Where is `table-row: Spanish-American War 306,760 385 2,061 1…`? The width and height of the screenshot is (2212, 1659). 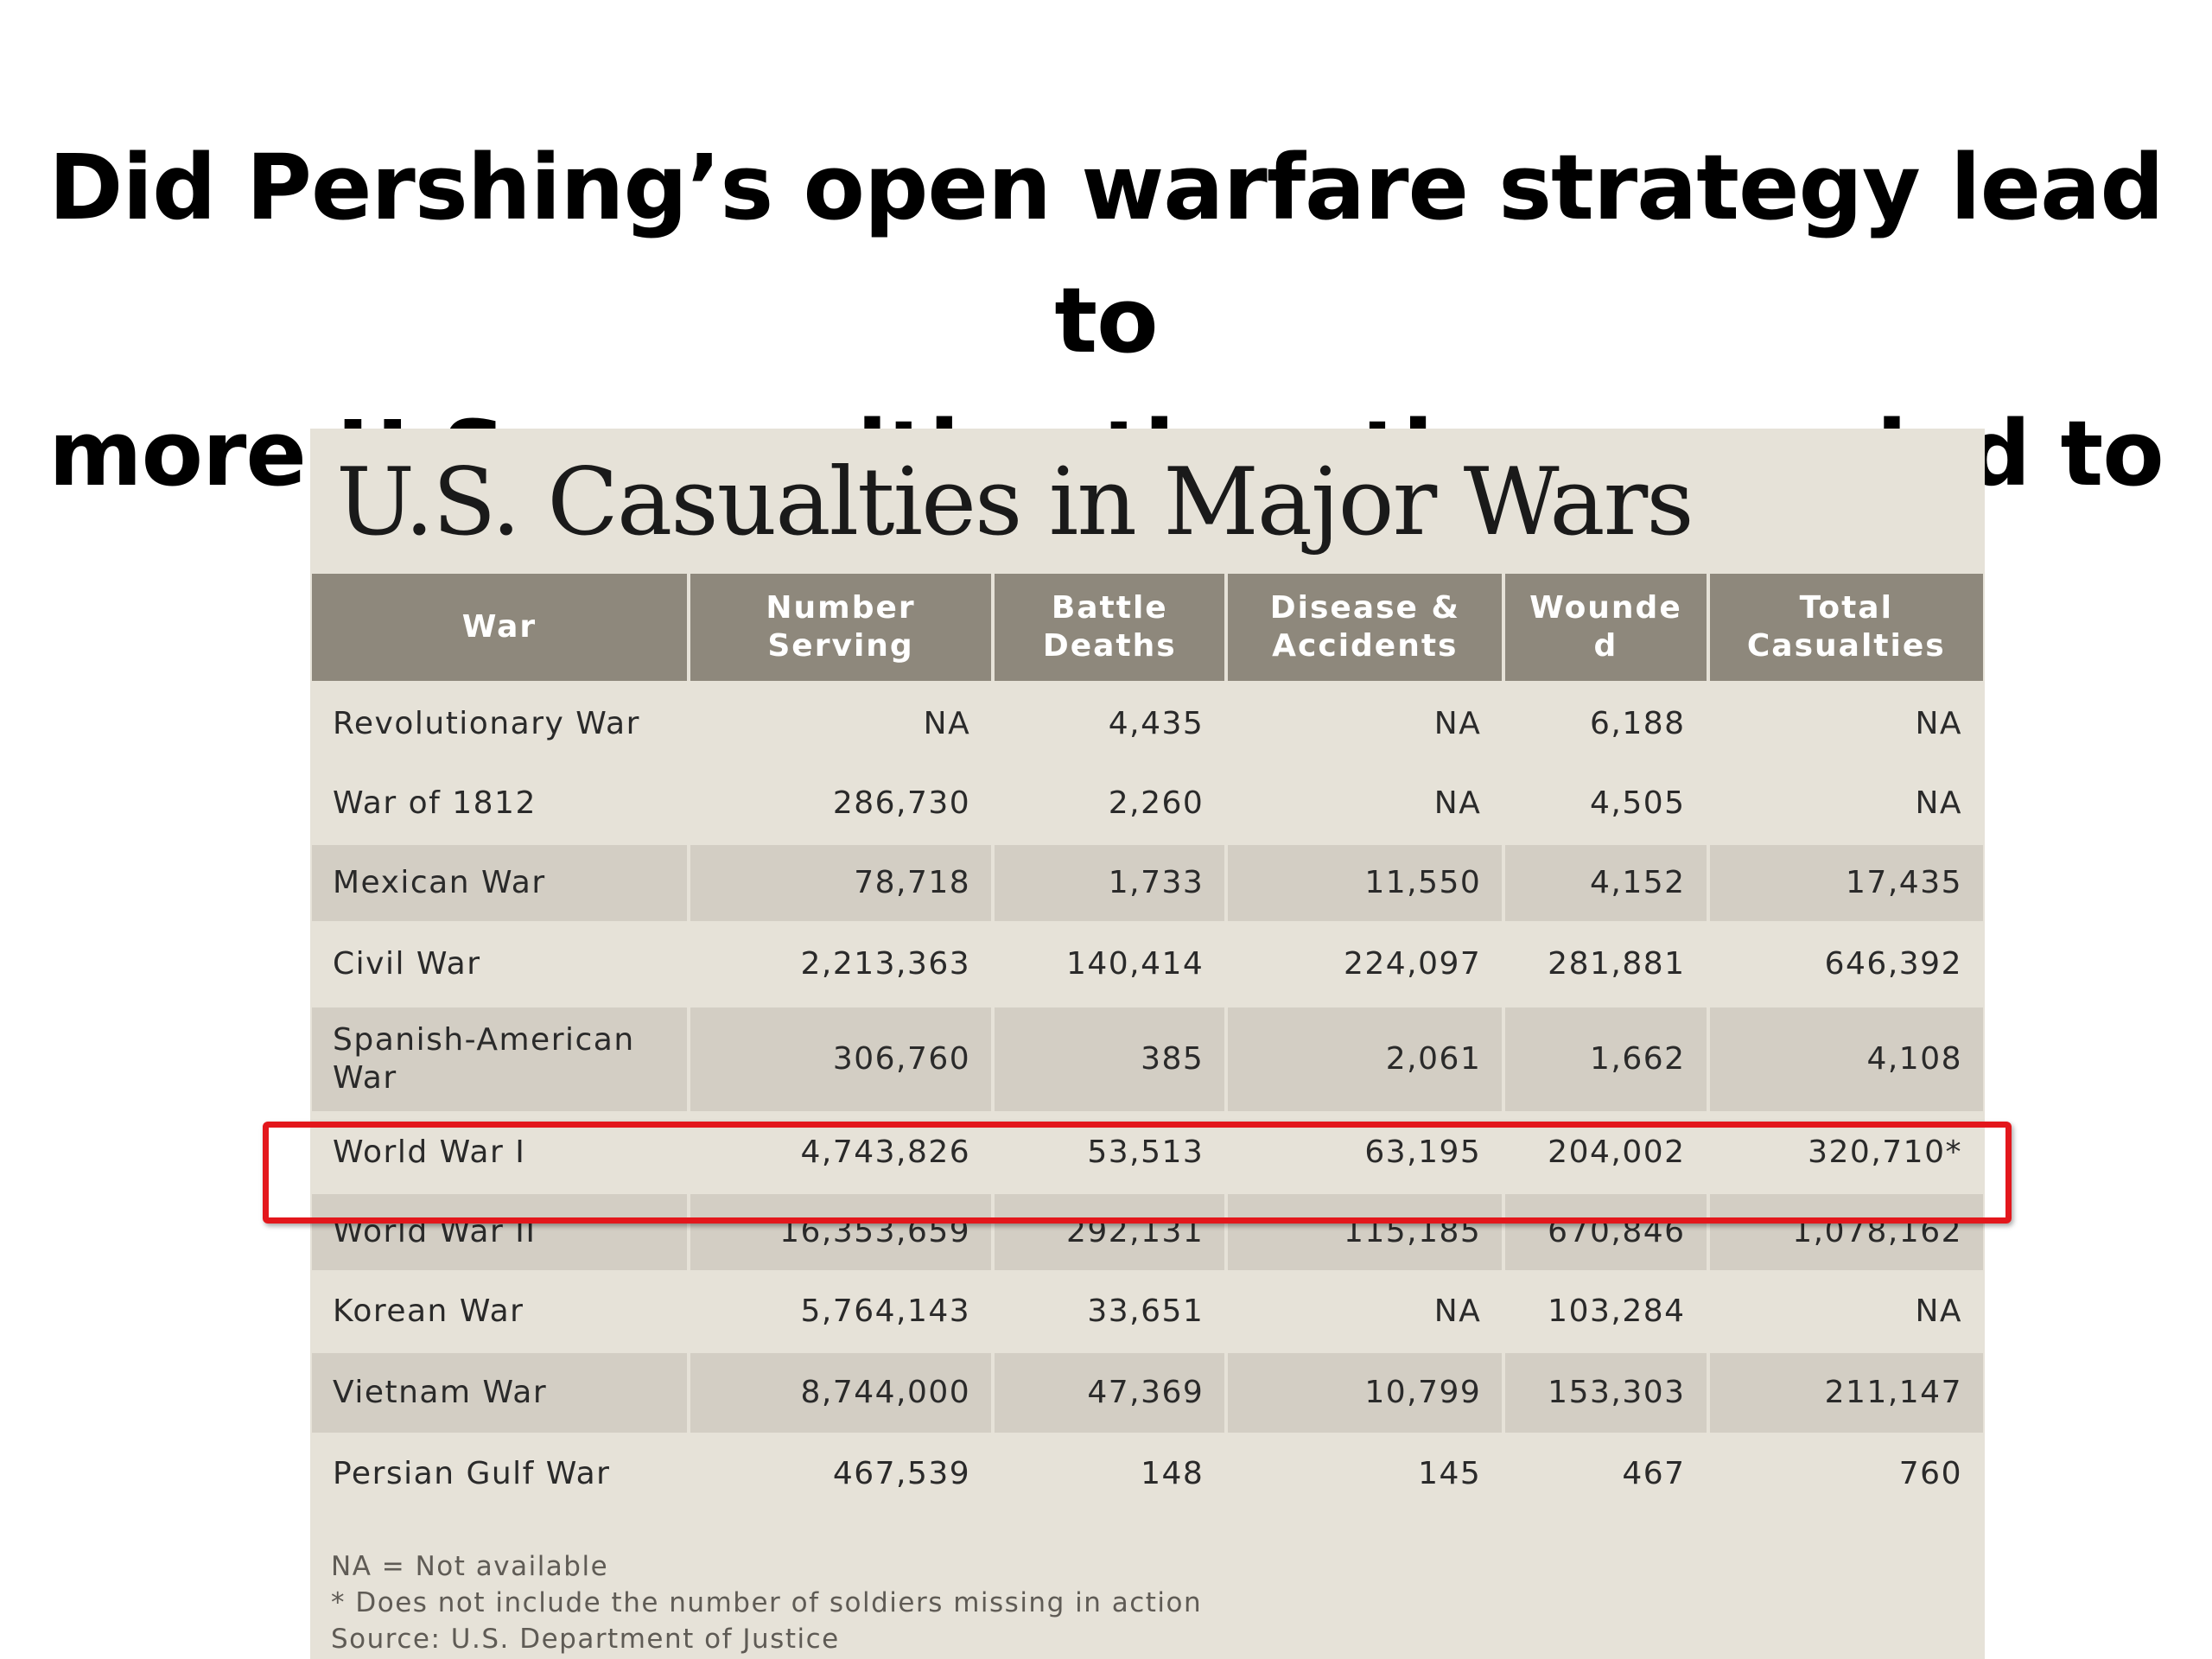 table-row: Spanish-American War 306,760 385 2,061 1… is located at coordinates (1147, 1060).